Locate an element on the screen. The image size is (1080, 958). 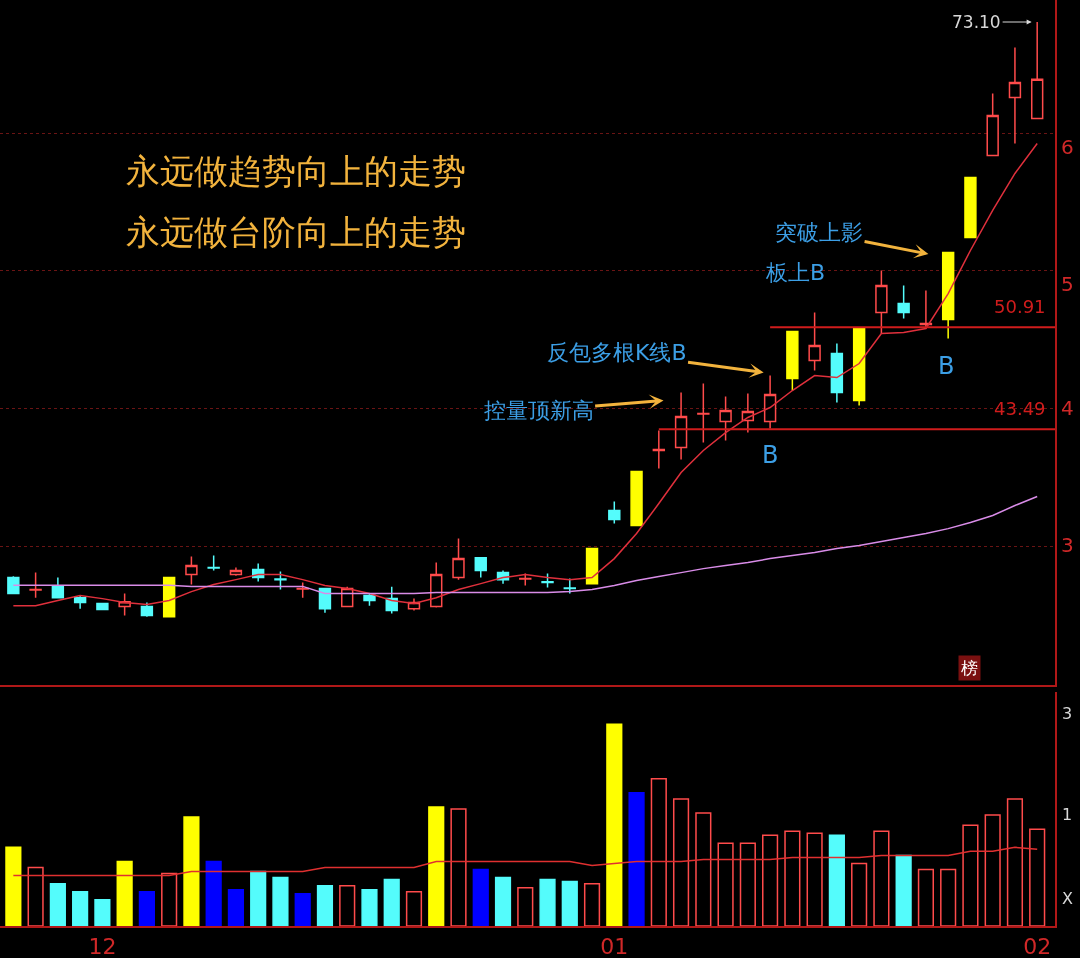
annotation: 板上B is located at coordinates (795, 272).